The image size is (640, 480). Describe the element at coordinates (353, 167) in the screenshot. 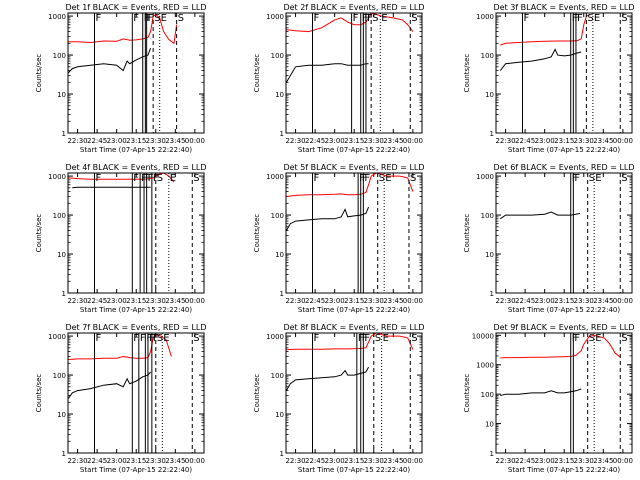

I see `panel-title: Det 5f BLACK = Events, RED = LLD` at that location.